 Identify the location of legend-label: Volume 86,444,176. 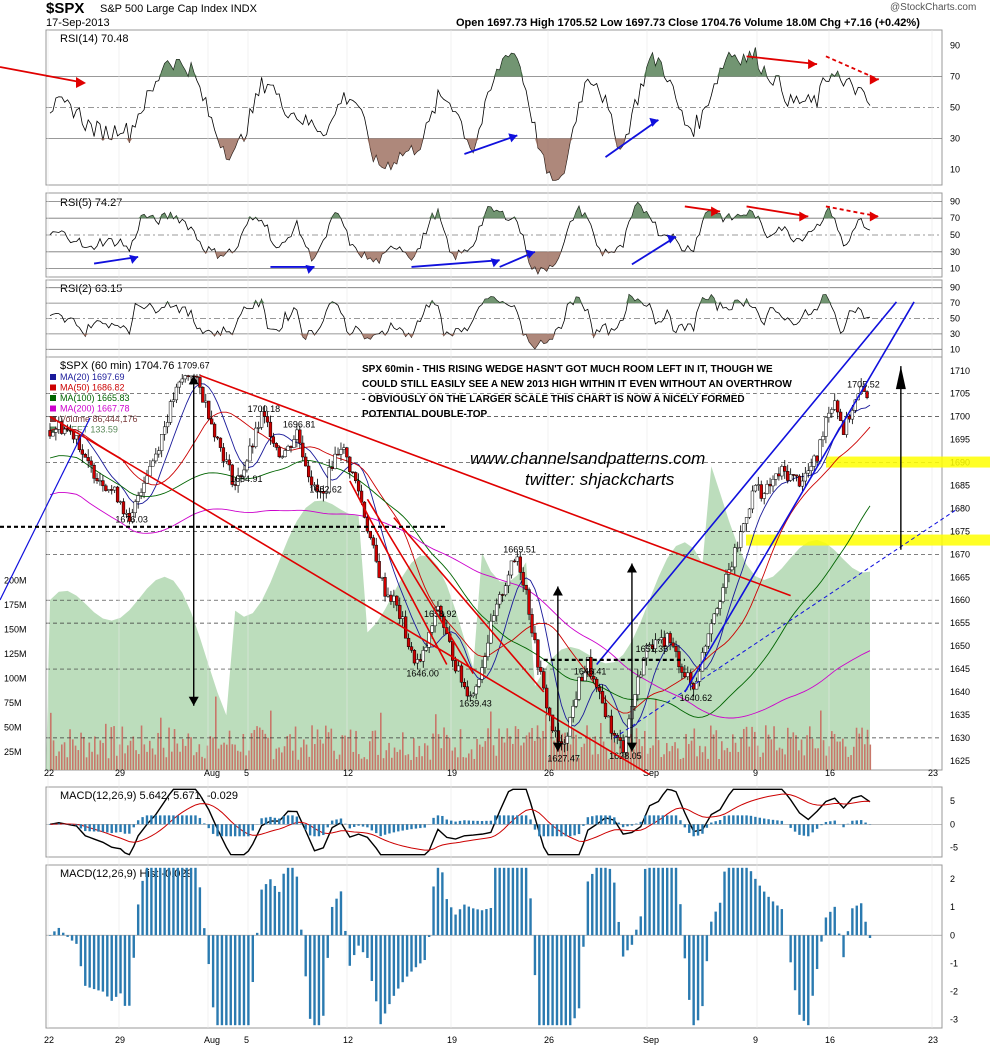
(99, 419).